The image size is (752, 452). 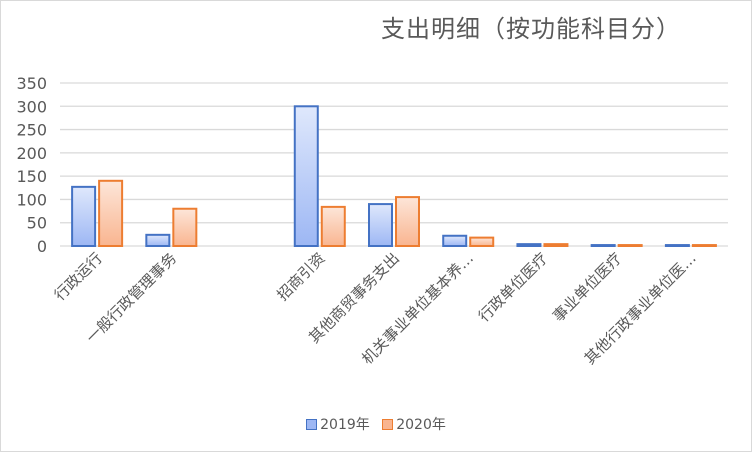 I want to click on x-tick-label: 行政单位医疗, so click(x=513, y=287).